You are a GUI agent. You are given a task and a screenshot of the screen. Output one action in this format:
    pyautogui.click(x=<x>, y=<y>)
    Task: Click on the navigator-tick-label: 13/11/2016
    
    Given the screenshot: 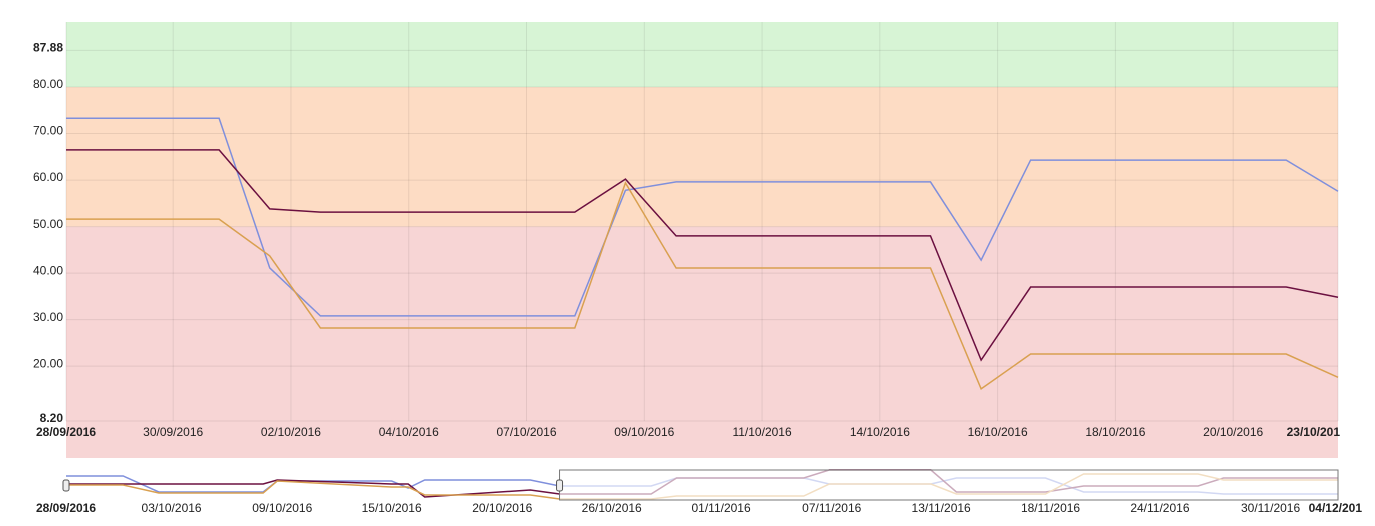 What is the action you would take?
    pyautogui.click(x=941, y=508)
    